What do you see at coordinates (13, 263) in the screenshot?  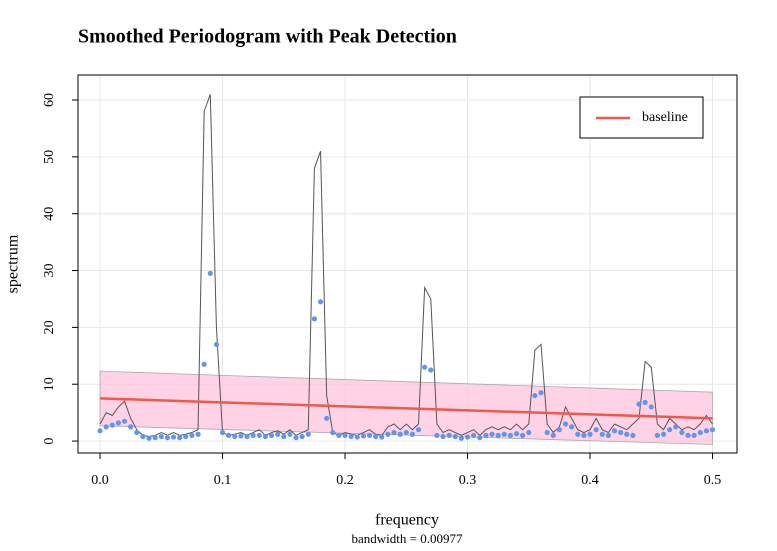 I see `y-axis-label: spectrum` at bounding box center [13, 263].